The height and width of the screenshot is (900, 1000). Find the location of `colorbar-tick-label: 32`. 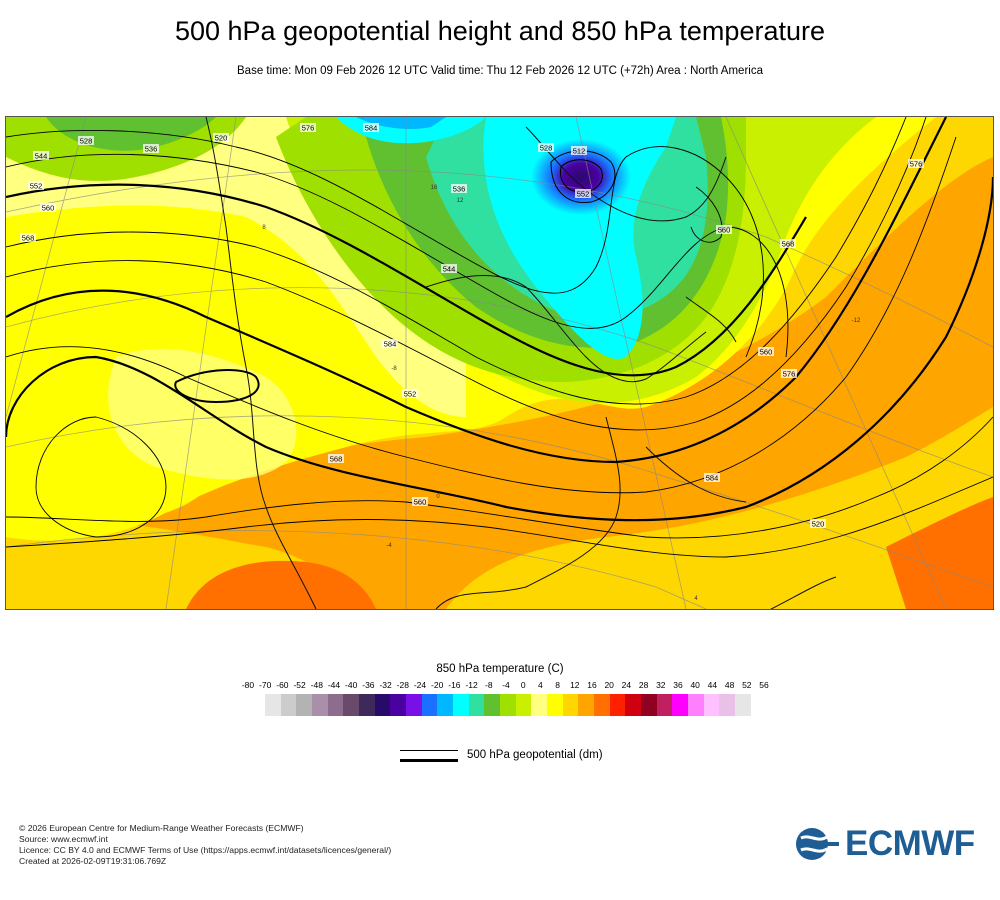

colorbar-tick-label: 32 is located at coordinates (661, 685).